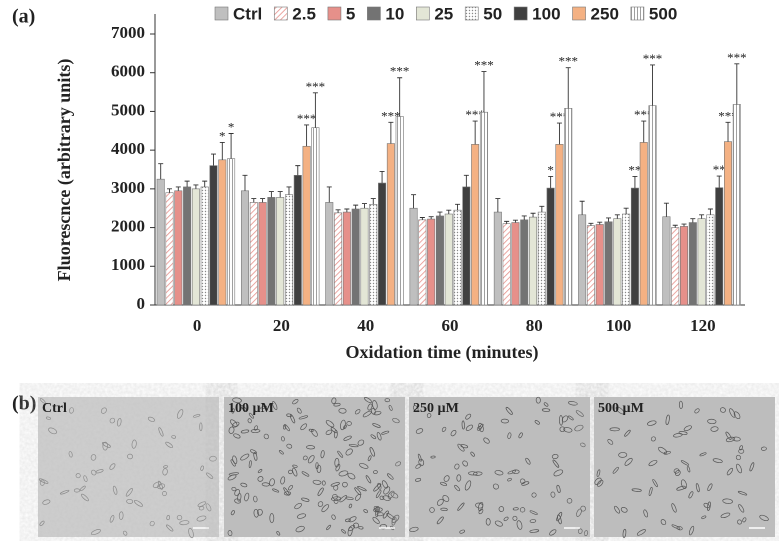 The image size is (779, 546). What do you see at coordinates (128, 148) in the screenshot?
I see `y-tick-label: 4000` at bounding box center [128, 148].